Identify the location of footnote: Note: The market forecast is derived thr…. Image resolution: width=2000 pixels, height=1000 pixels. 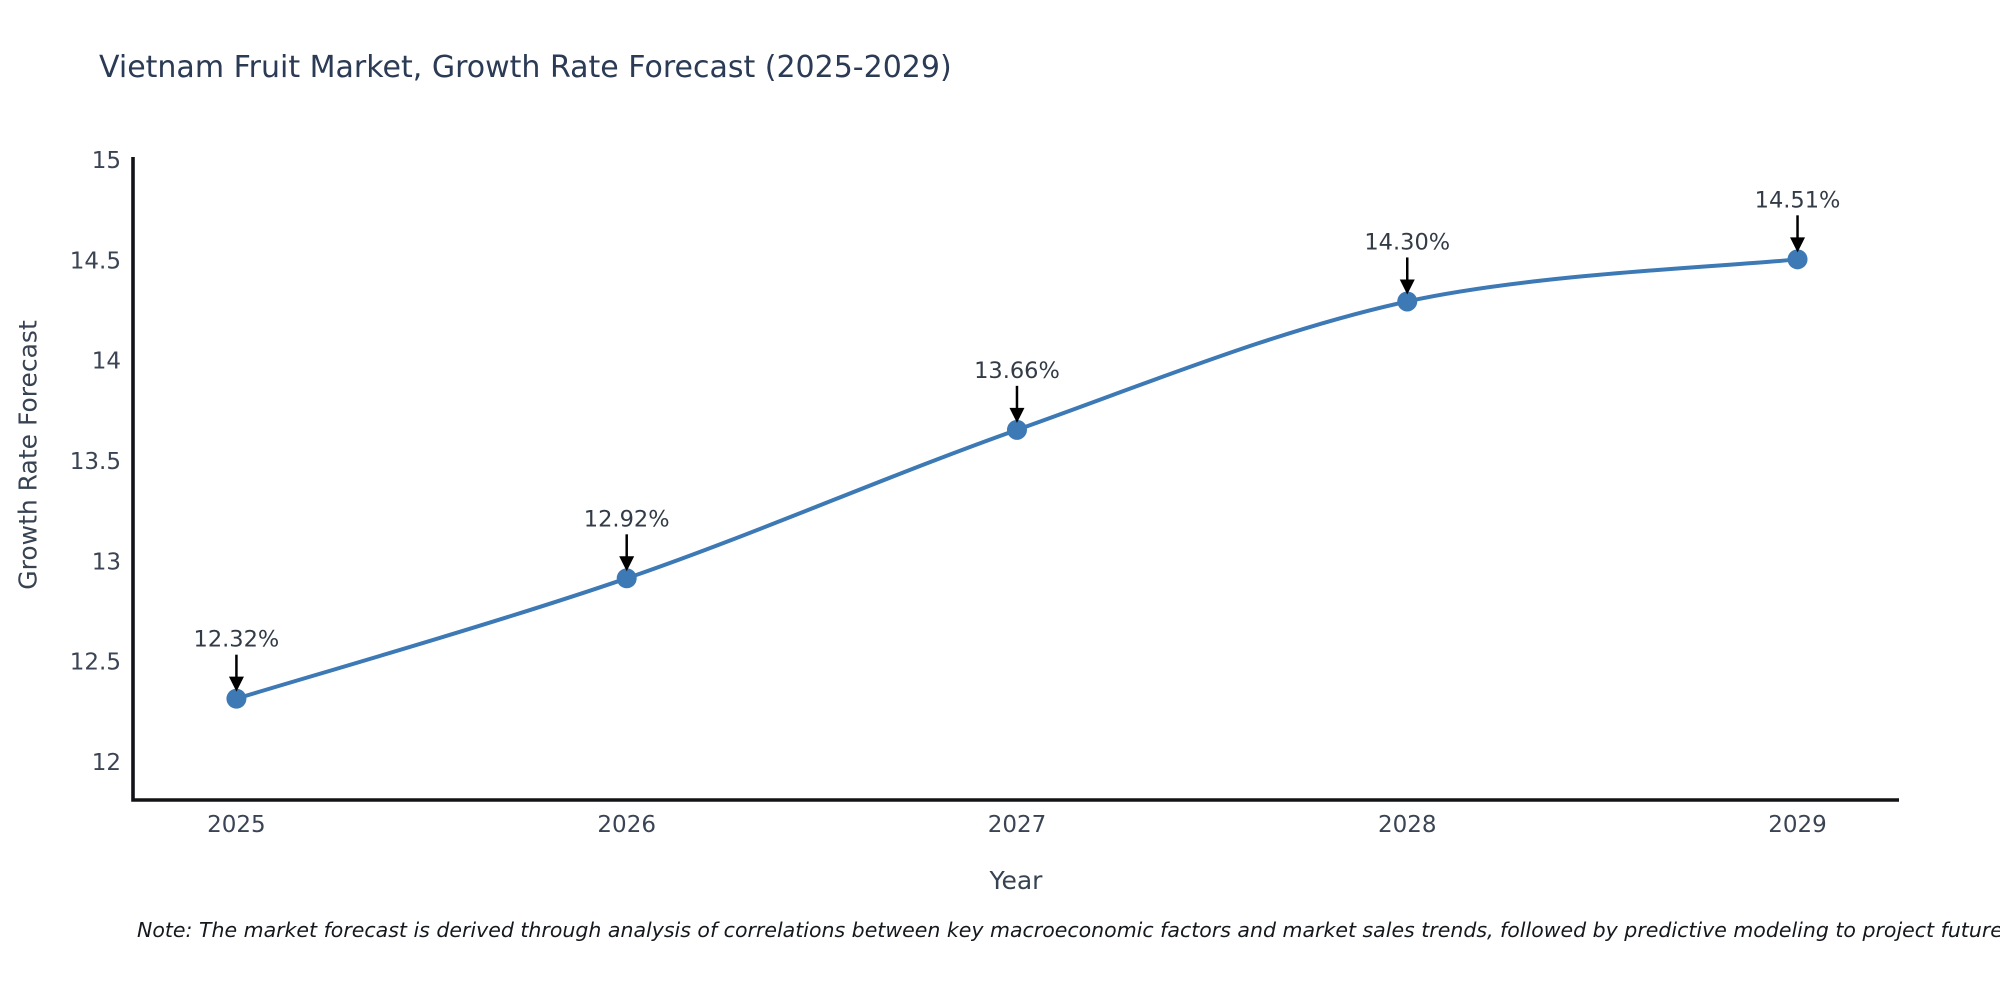
(1068, 930).